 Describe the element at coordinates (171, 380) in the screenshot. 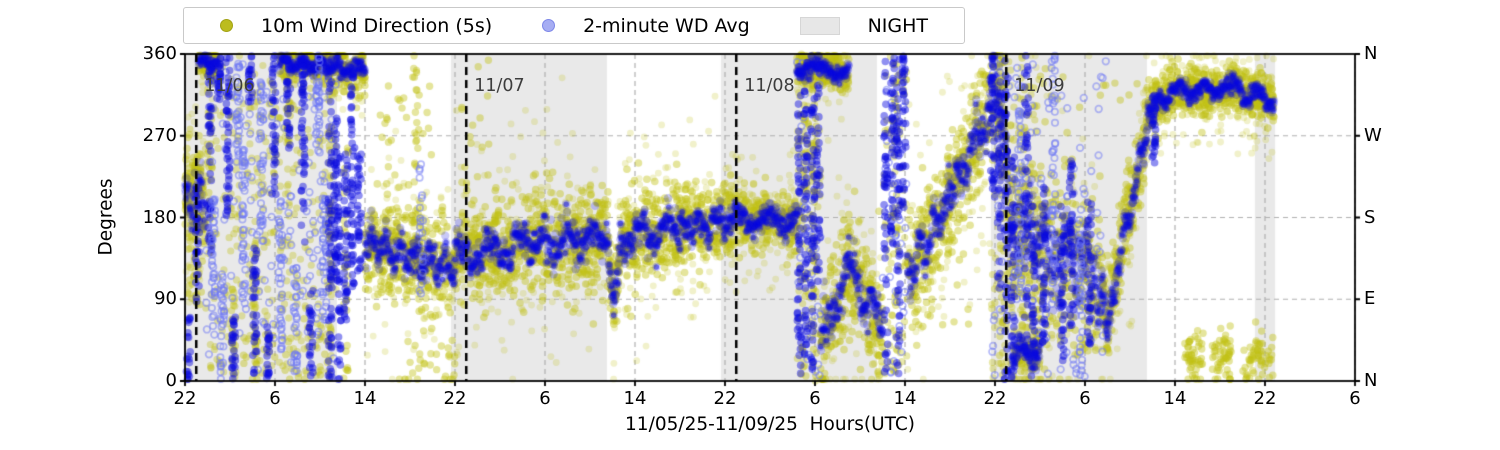

I see `y-tick-label: 0` at that location.